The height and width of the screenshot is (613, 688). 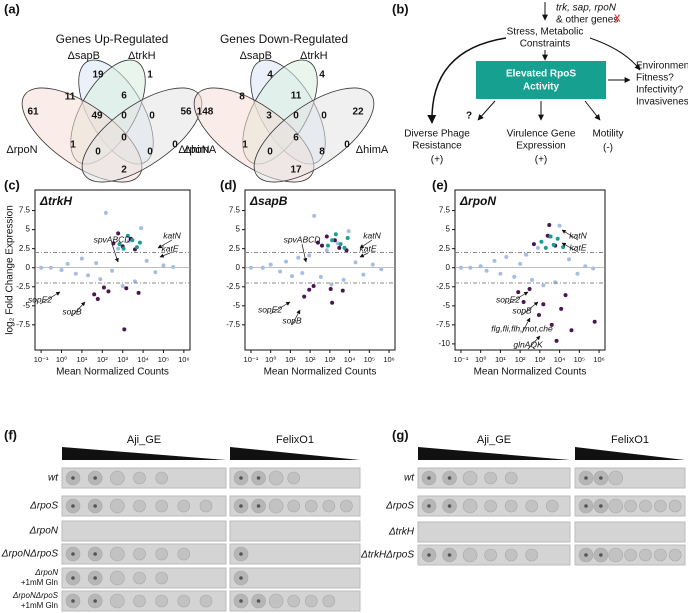 What do you see at coordinates (172, 235) in the screenshot?
I see `annotation: katN` at bounding box center [172, 235].